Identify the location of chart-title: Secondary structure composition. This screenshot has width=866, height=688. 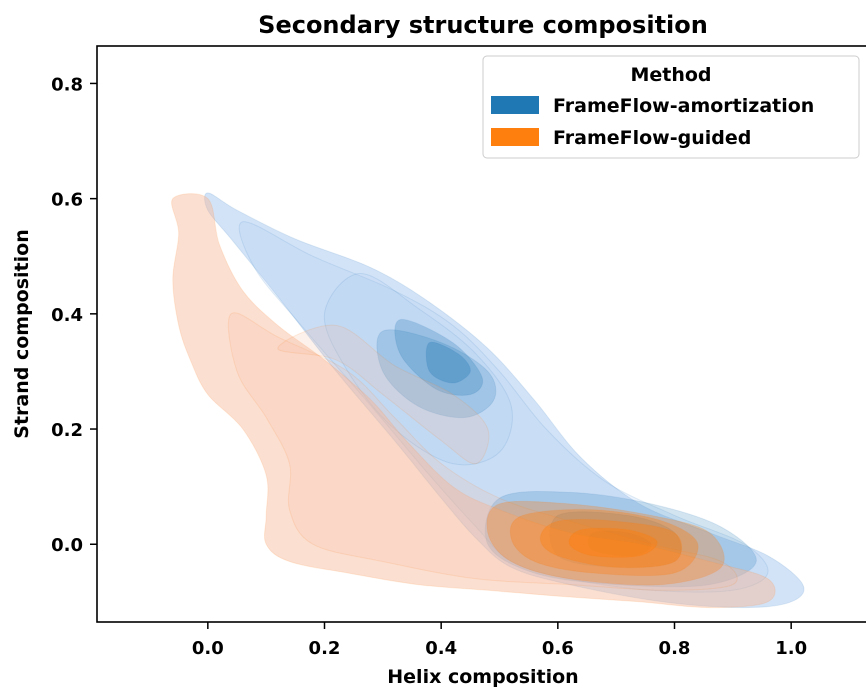
(483, 25).